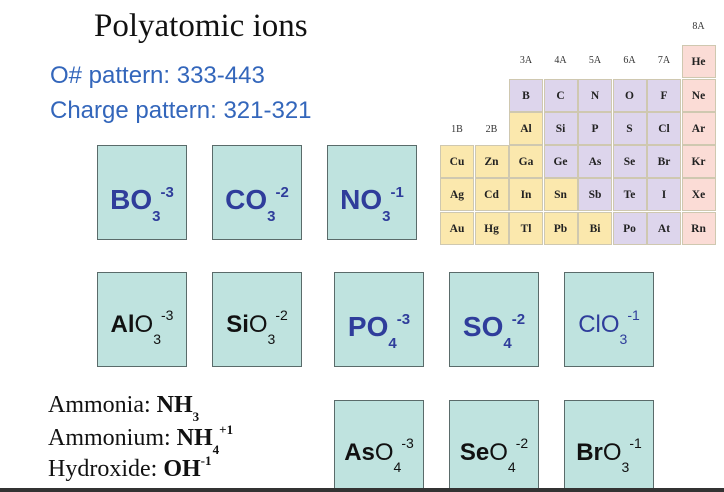 The height and width of the screenshot is (492, 724). Describe the element at coordinates (362, 490) in the screenshot. I see `bottom-edge` at that location.